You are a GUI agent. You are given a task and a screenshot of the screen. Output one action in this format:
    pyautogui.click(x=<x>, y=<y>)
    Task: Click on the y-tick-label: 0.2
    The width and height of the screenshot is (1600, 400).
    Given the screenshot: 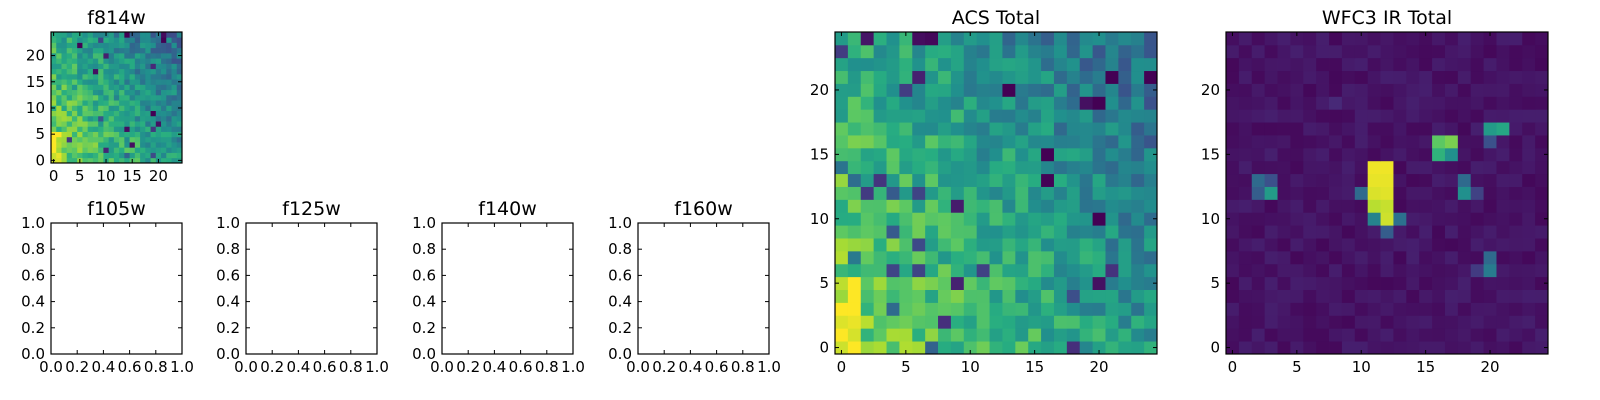 What is the action you would take?
    pyautogui.click(x=620, y=328)
    